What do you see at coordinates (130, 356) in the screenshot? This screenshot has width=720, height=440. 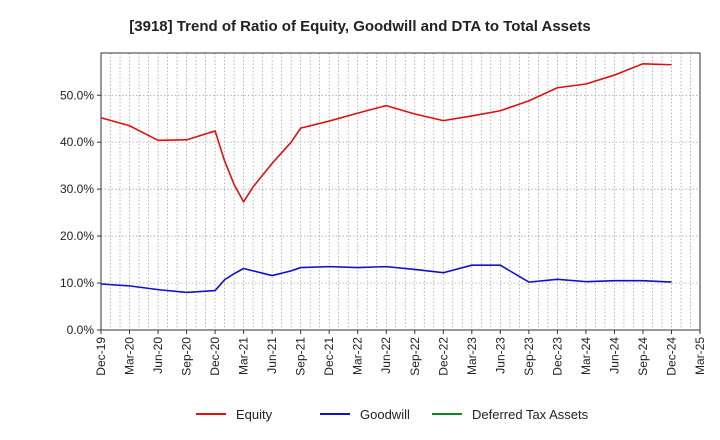 I see `x-tick-label: Mar-20` at bounding box center [130, 356].